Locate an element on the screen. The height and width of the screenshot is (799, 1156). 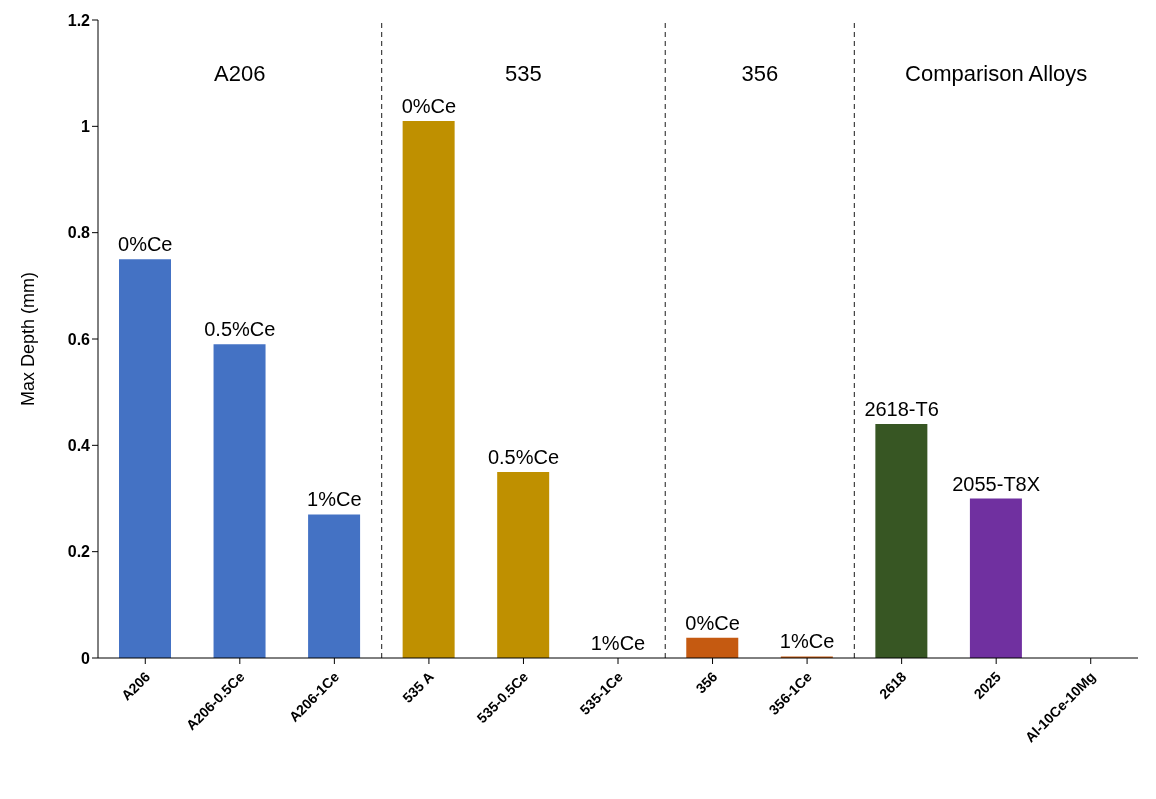
annotation: 535 is located at coordinates (523, 73).